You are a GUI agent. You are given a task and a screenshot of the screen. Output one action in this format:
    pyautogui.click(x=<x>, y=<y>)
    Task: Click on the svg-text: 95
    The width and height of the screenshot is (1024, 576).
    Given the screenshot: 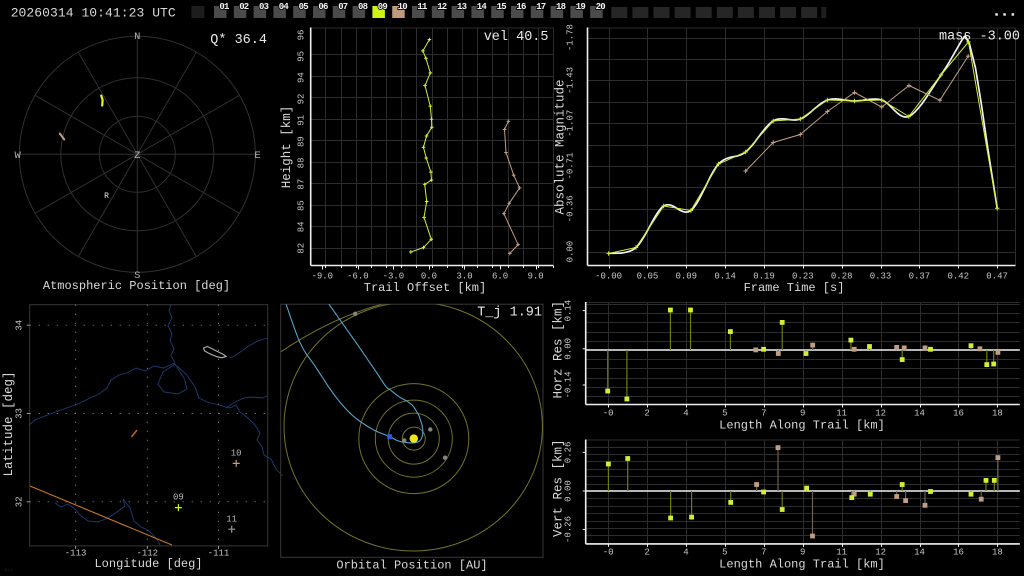 What is the action you would take?
    pyautogui.click(x=302, y=56)
    